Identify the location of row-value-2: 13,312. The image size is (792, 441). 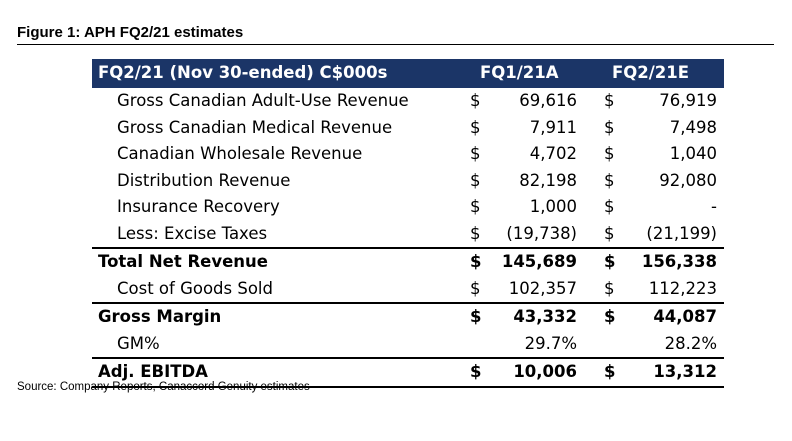
(685, 371).